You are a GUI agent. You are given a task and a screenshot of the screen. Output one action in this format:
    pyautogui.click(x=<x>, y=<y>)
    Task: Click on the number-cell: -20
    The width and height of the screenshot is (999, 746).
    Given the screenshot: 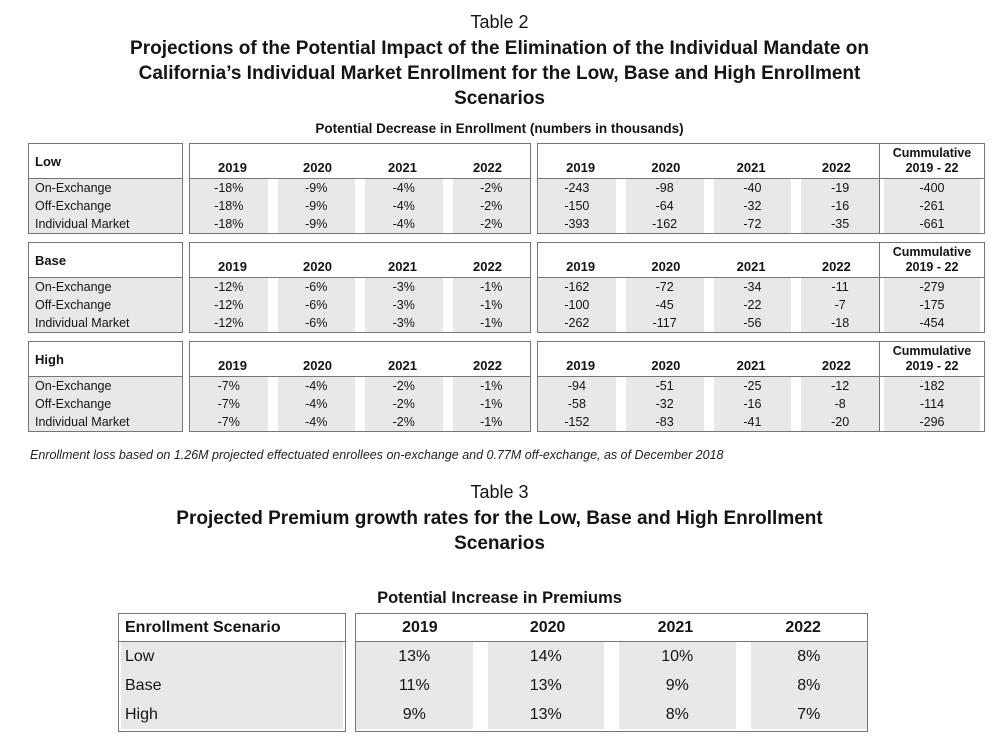 What is the action you would take?
    pyautogui.click(x=840, y=422)
    